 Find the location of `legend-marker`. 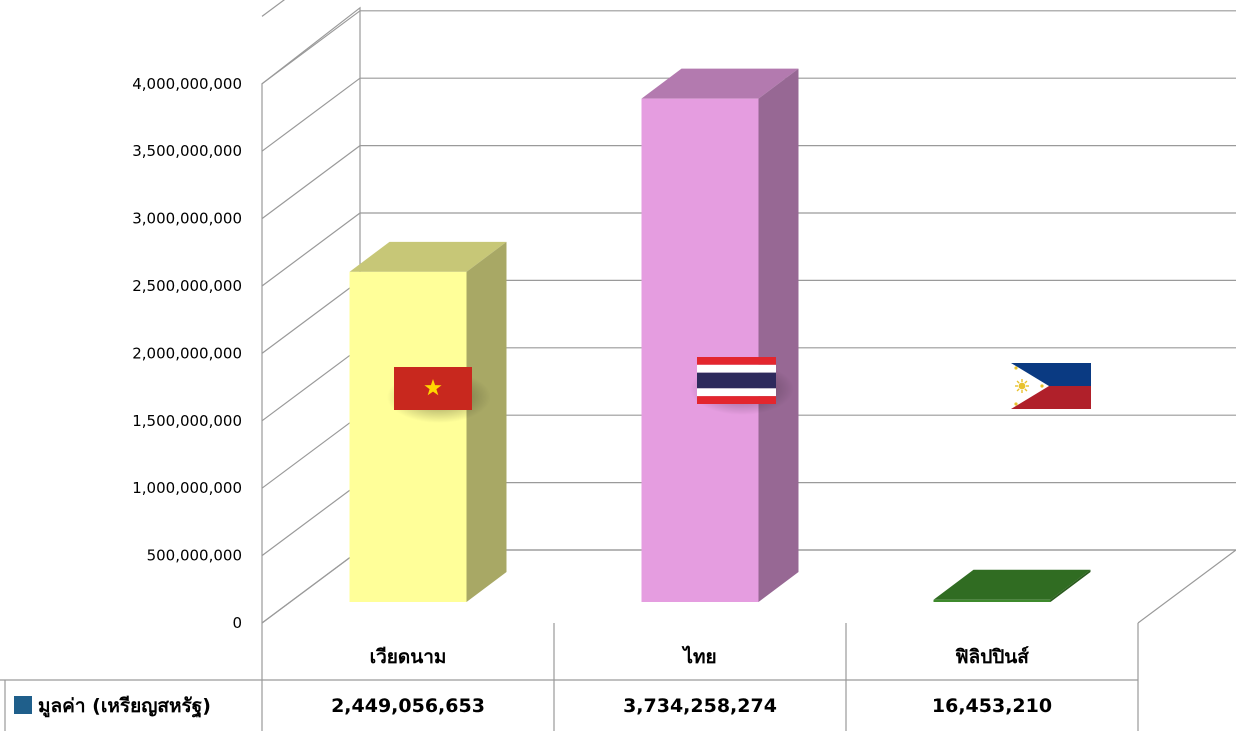

legend-marker is located at coordinates (23, 705).